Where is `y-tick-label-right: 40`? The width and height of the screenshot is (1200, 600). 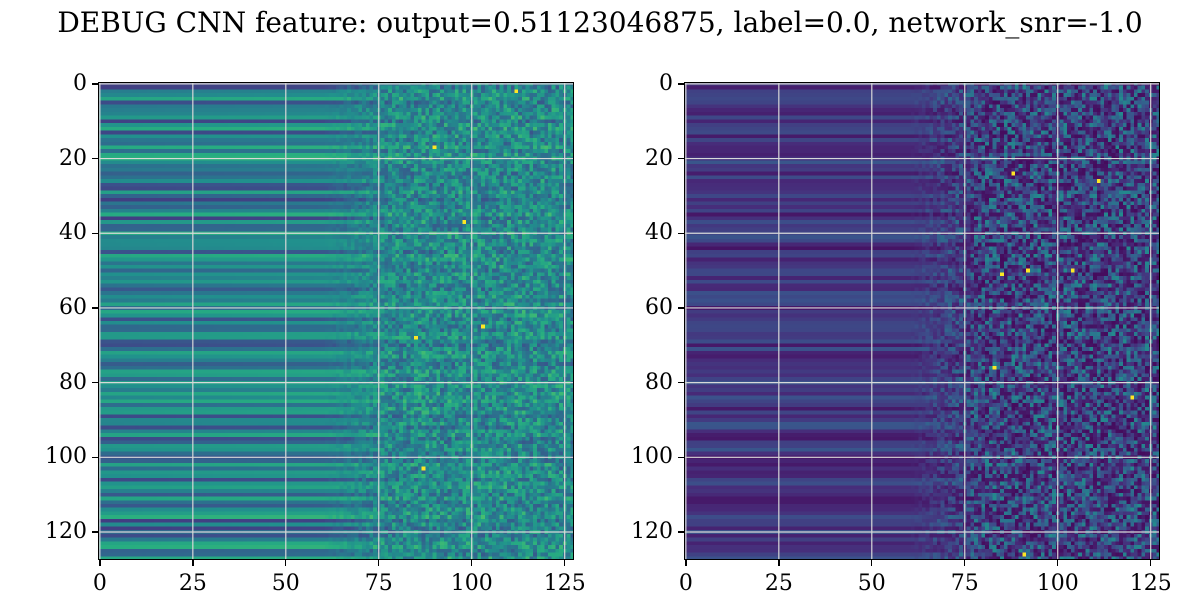 y-tick-label-right: 40 is located at coordinates (659, 233).